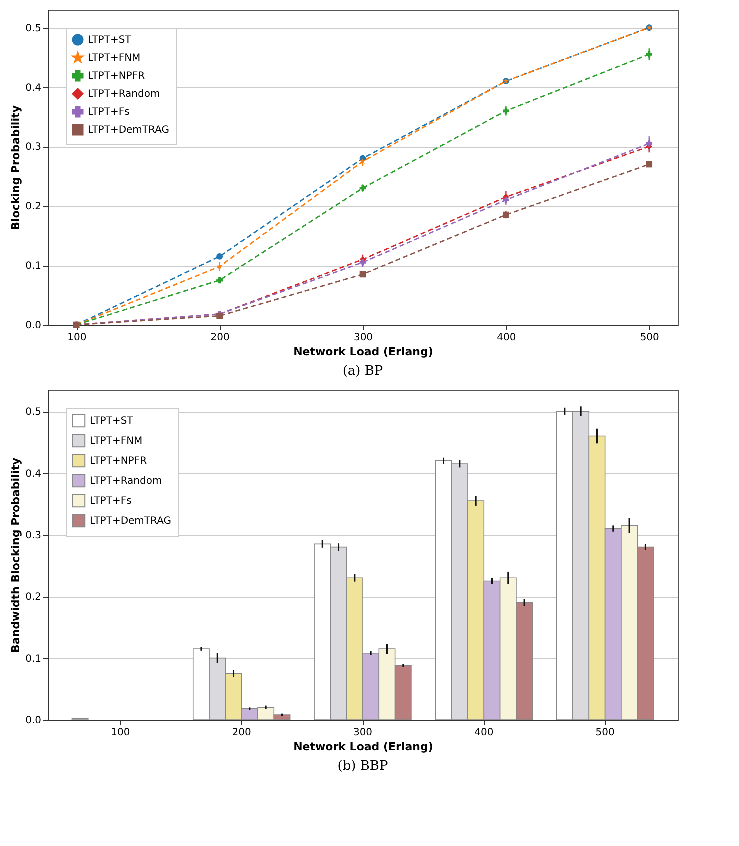 This screenshot has width=739, height=846. What do you see at coordinates (16, 556) in the screenshot?
I see `y-axis-title: Bandwidth Blocking Probability` at bounding box center [16, 556].